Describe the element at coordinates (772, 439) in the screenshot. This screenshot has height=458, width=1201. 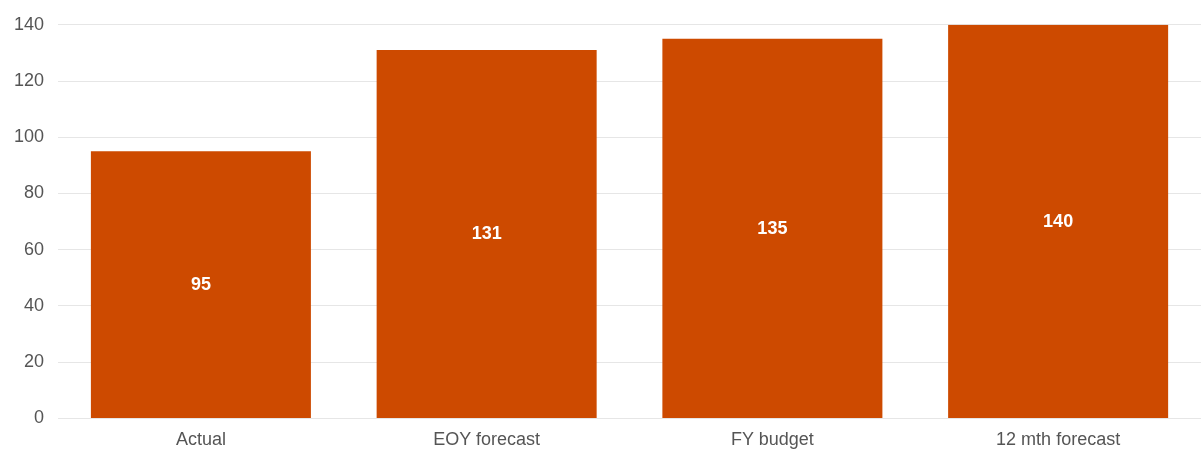
I see `x-tick-label: FY budget` at that location.